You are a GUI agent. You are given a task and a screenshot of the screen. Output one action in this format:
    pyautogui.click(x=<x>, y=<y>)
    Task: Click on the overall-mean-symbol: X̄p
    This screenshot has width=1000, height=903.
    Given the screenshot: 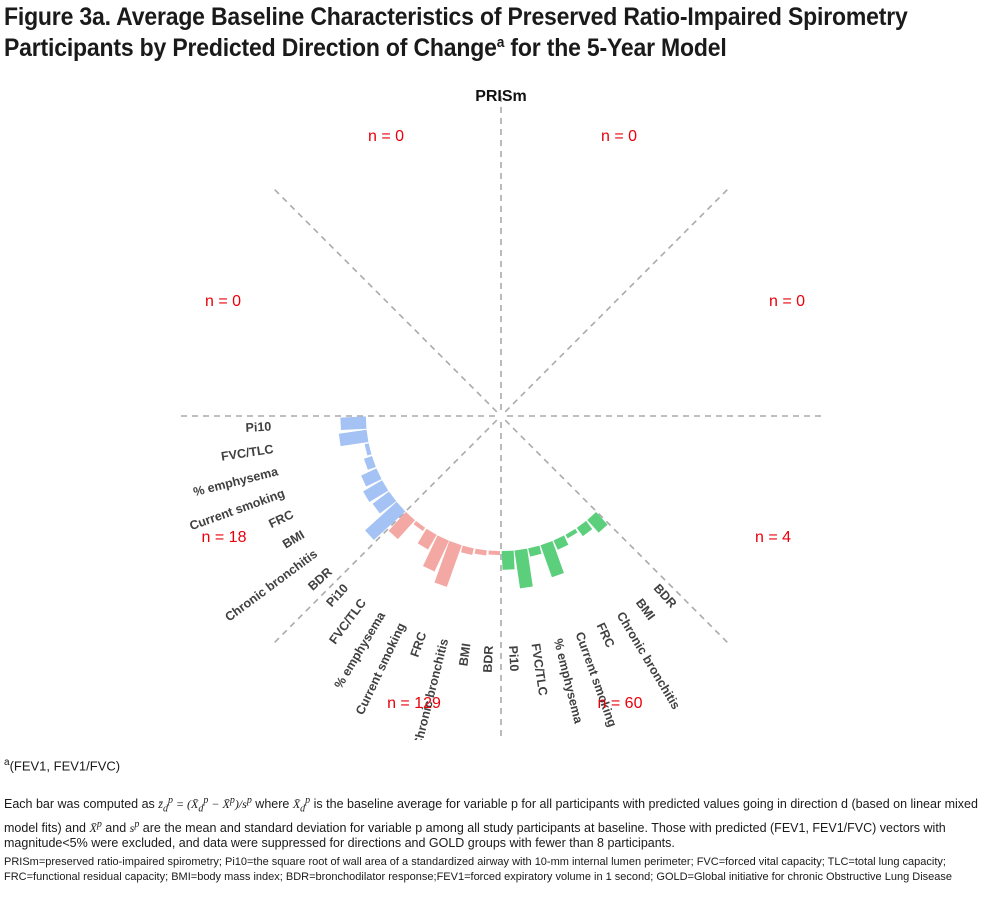 What is the action you would take?
    pyautogui.click(x=95, y=826)
    